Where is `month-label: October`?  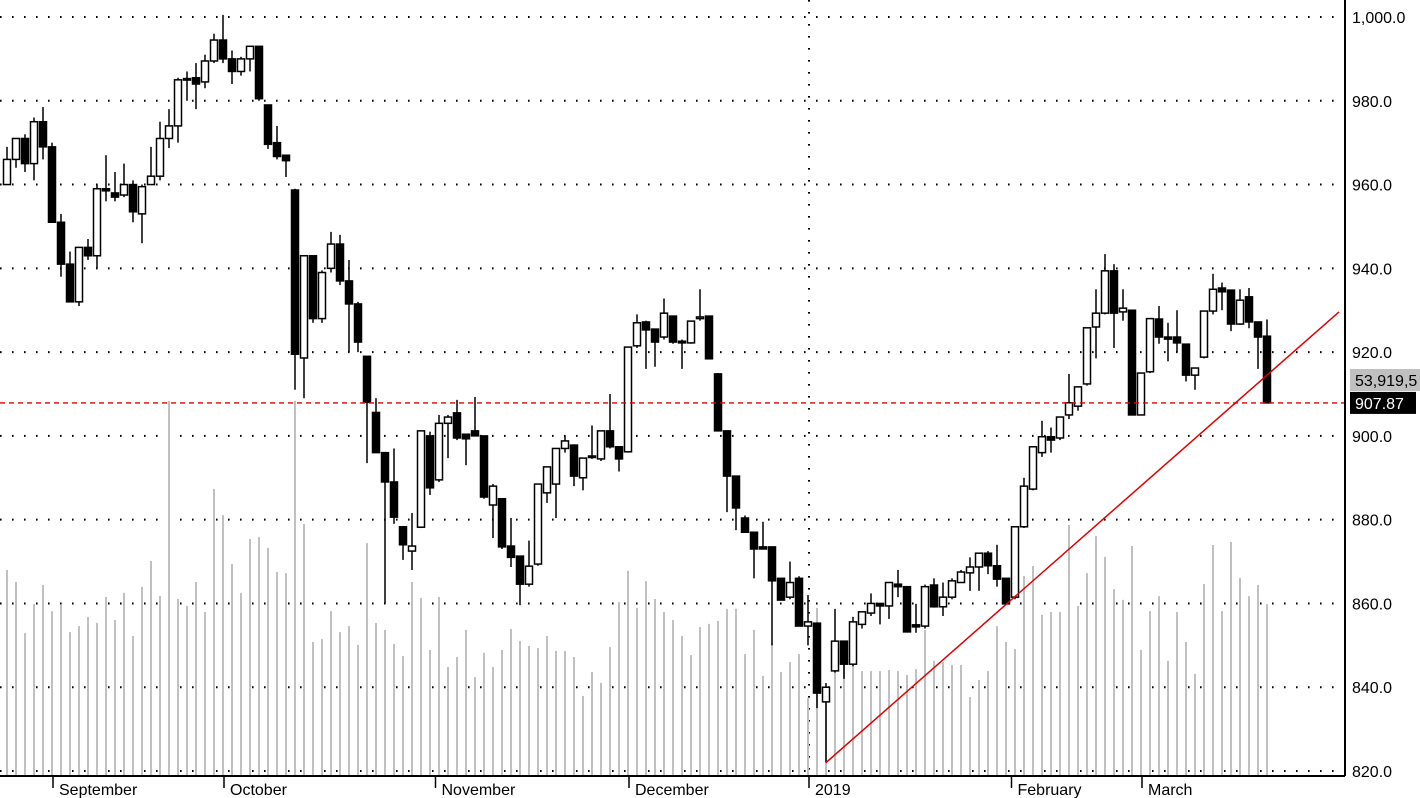 month-label: October is located at coordinates (259, 790).